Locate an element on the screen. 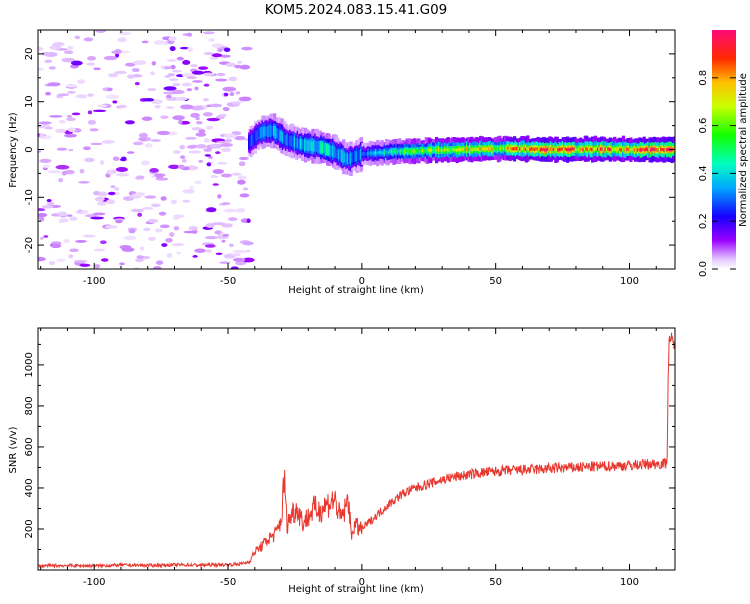 The image size is (750, 604). y-tick-label: -20 is located at coordinates (29, 245).